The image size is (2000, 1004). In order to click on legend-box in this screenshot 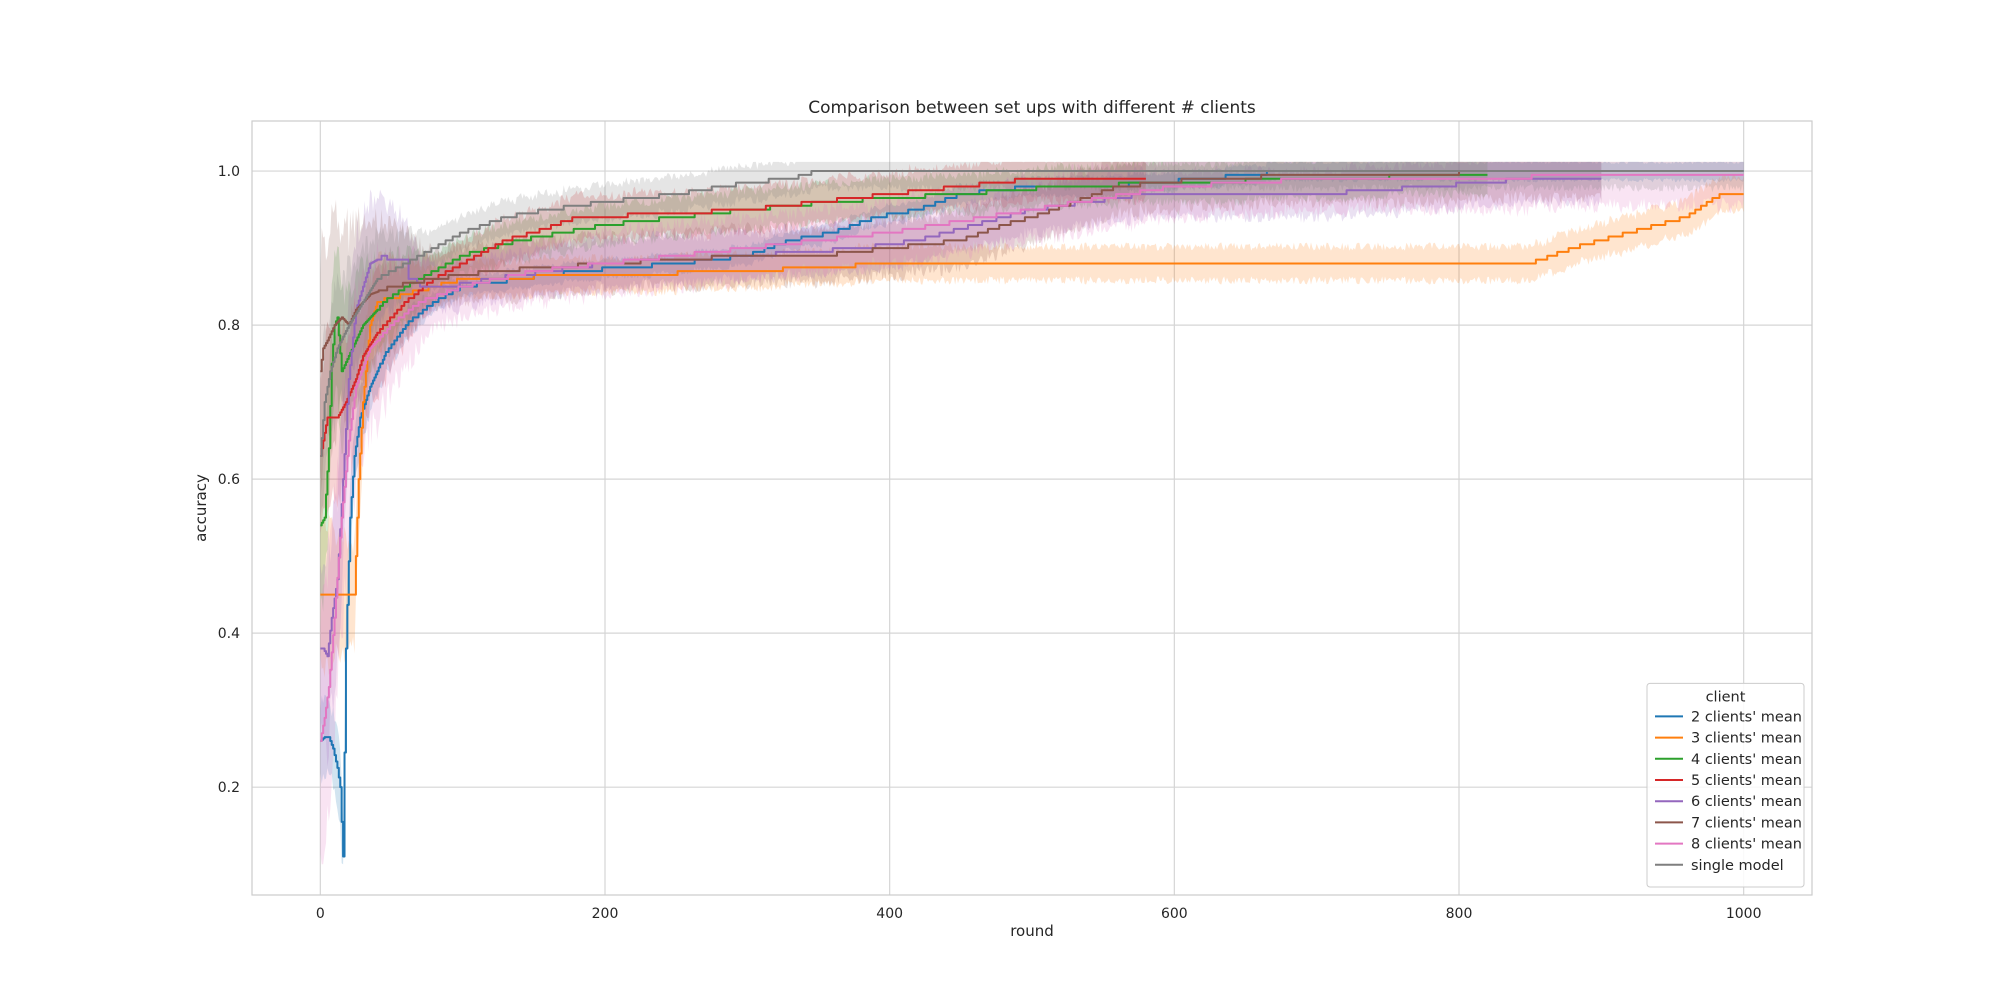, I will do `click(1725, 785)`.